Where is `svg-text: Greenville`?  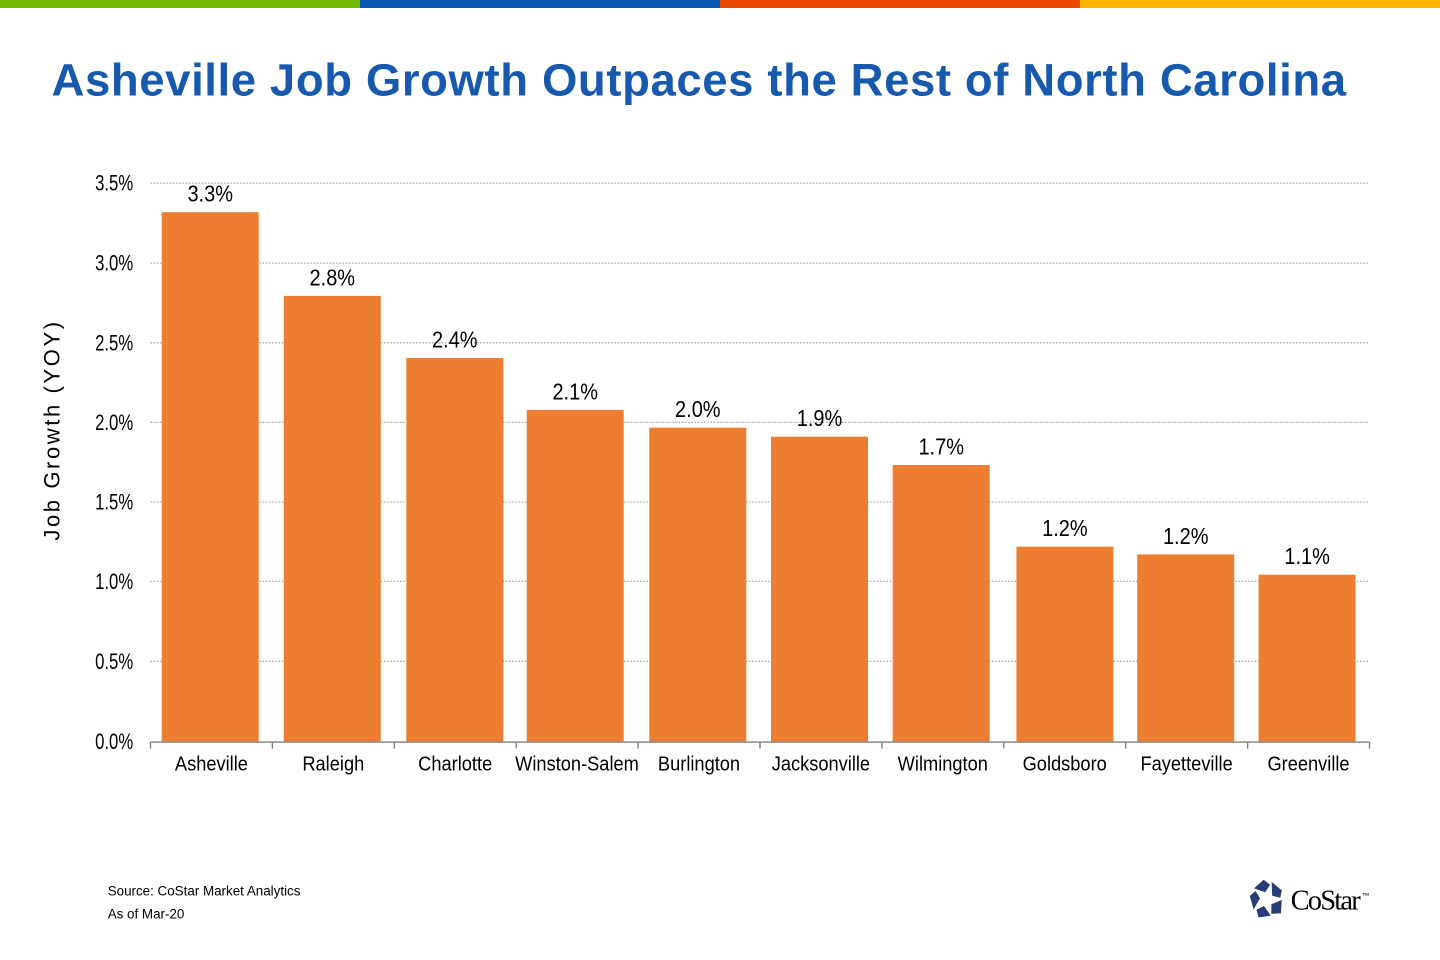
svg-text: Greenville is located at coordinates (1308, 764).